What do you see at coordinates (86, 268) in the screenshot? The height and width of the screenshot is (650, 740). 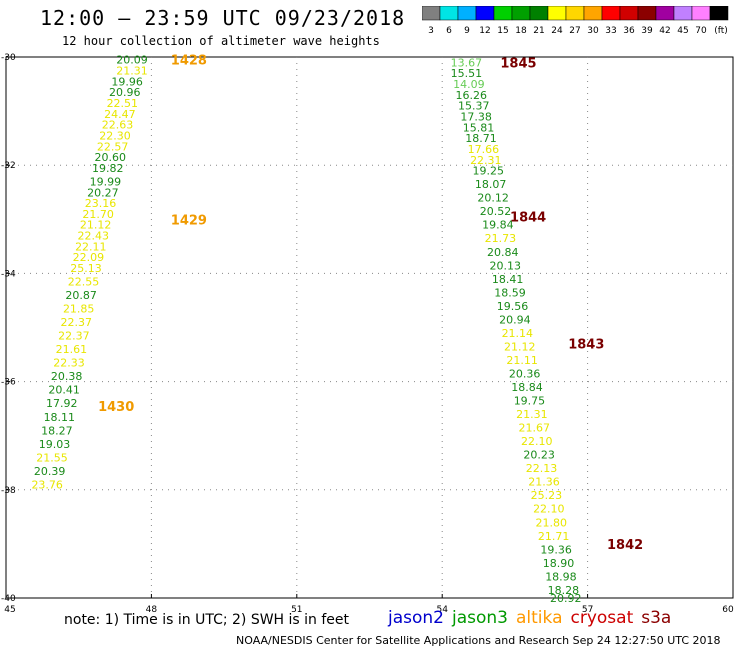 I see `wave-height-value: 25.13` at bounding box center [86, 268].